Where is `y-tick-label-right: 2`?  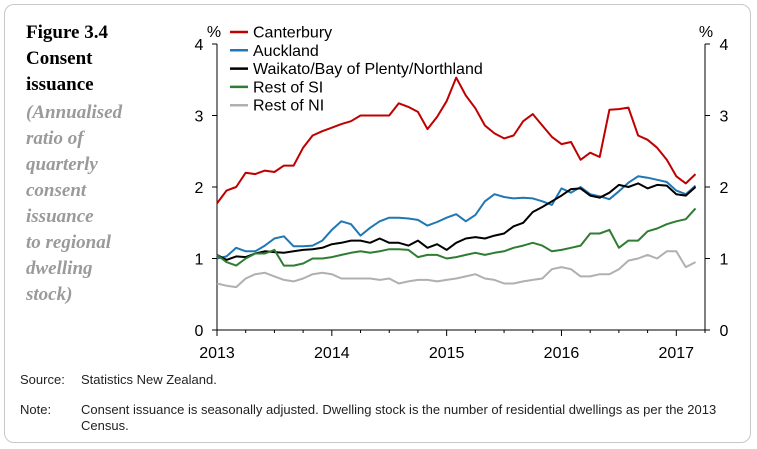
y-tick-label-right: 2 is located at coordinates (724, 188).